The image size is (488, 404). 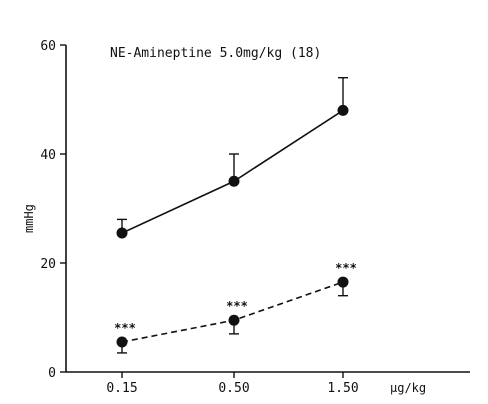 What do you see at coordinates (408, 388) in the screenshot?
I see `x-axis-unit: µg/kg` at bounding box center [408, 388].